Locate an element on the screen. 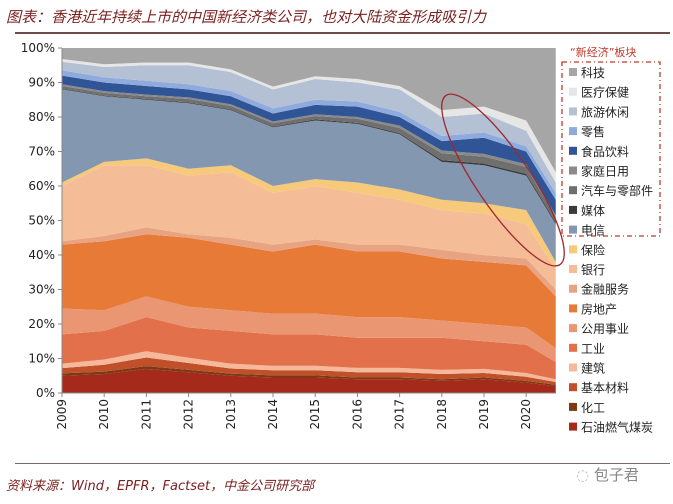 This screenshot has width=673, height=504. legend-item: 基本材料 is located at coordinates (599, 388).